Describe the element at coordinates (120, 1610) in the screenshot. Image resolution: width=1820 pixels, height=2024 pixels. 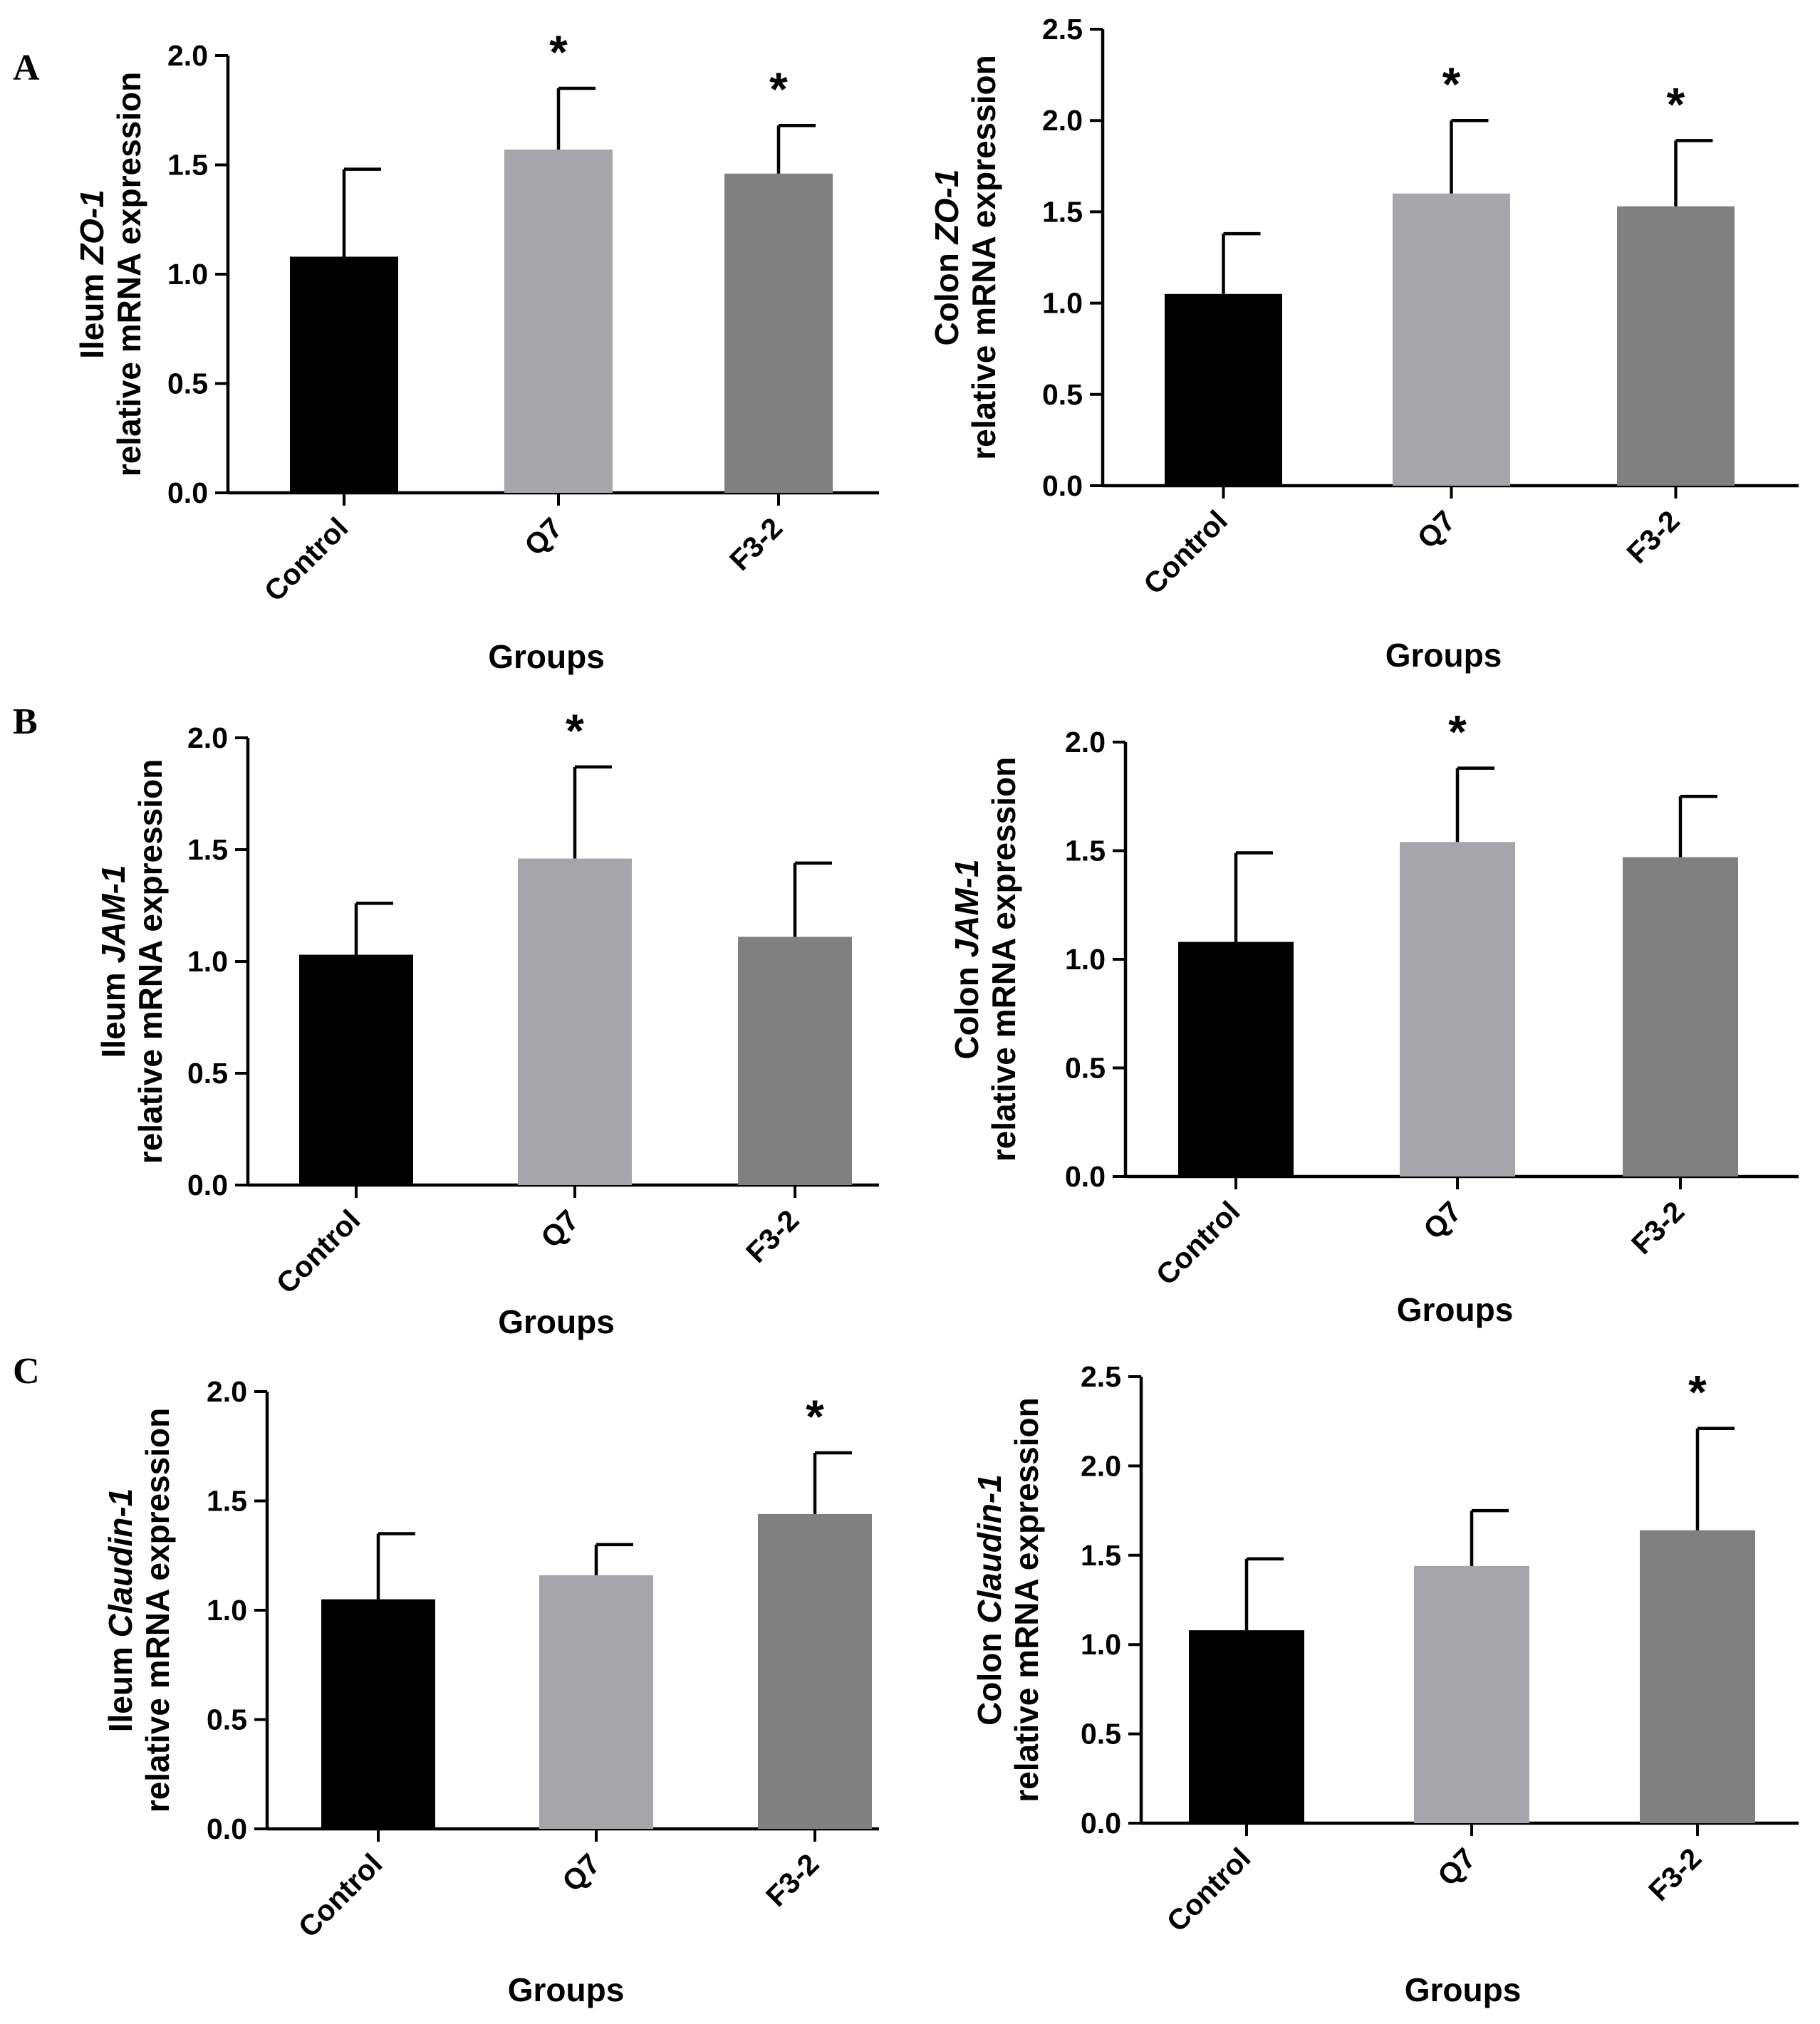
I see `y-axis-title: Ileum Claudin-1` at that location.